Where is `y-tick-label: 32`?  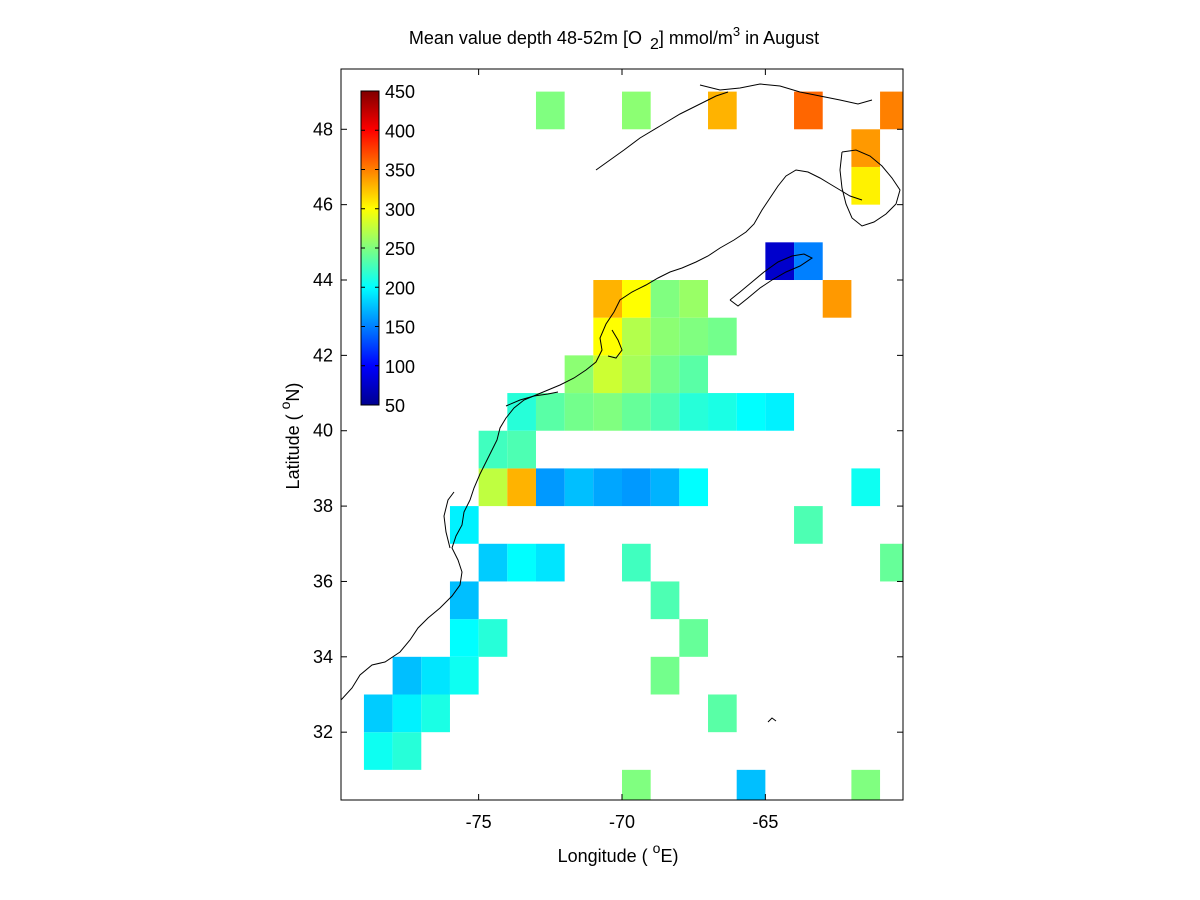 y-tick-label: 32 is located at coordinates (323, 732).